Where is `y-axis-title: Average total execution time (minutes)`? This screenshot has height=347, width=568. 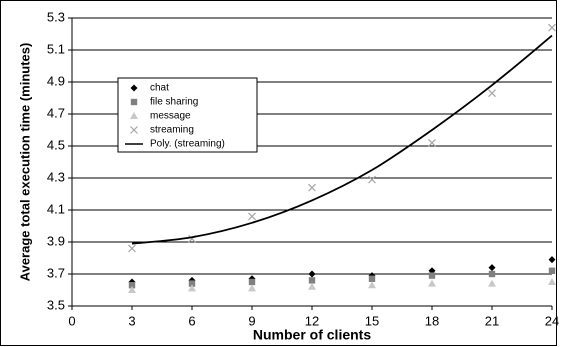 y-axis-title: Average total execution time (minutes) is located at coordinates (24, 162).